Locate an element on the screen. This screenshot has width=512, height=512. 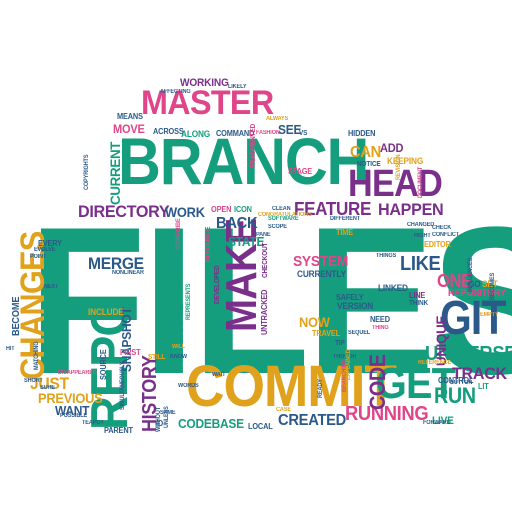
word-head: HEAD is located at coordinates (395, 184).